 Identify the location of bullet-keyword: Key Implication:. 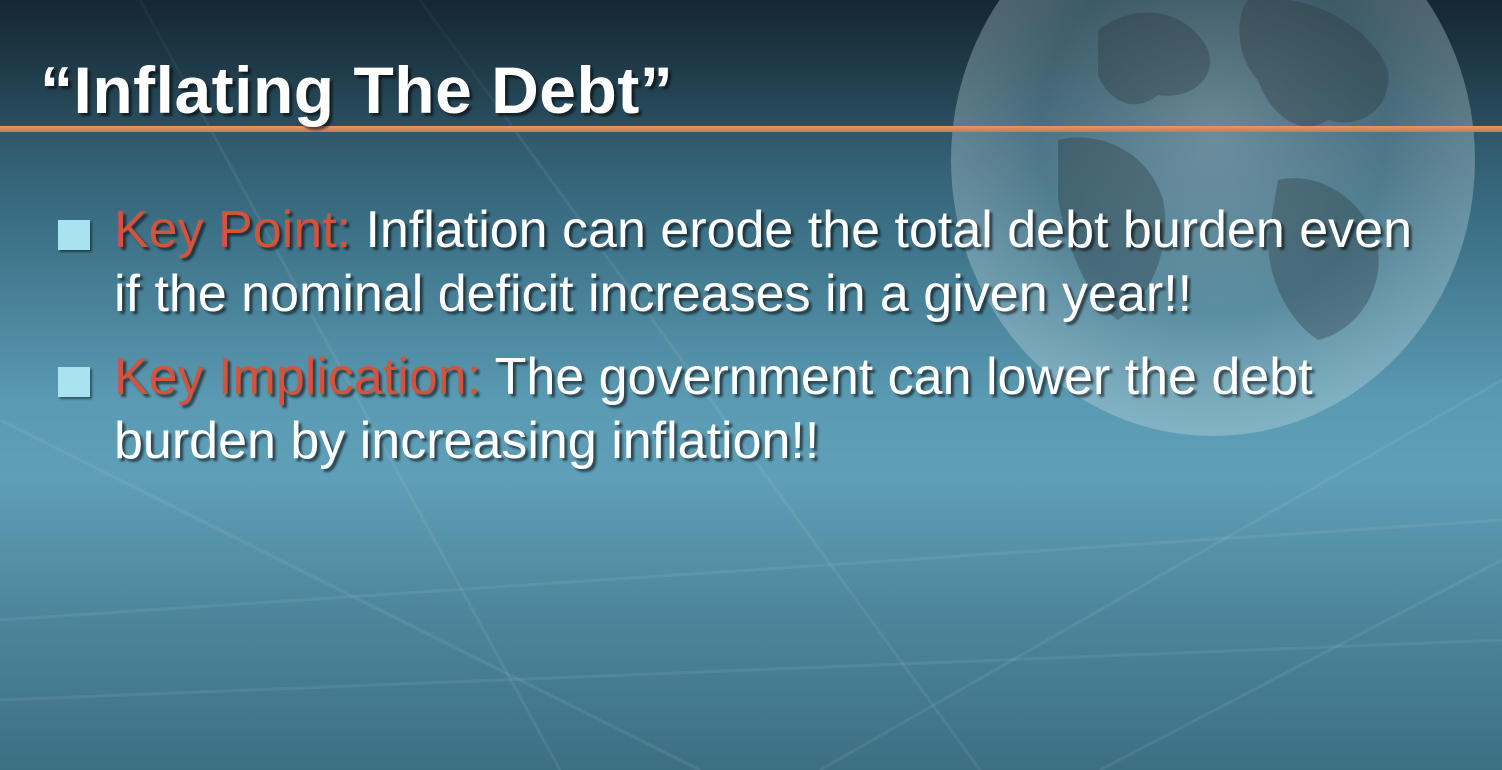
(304, 377).